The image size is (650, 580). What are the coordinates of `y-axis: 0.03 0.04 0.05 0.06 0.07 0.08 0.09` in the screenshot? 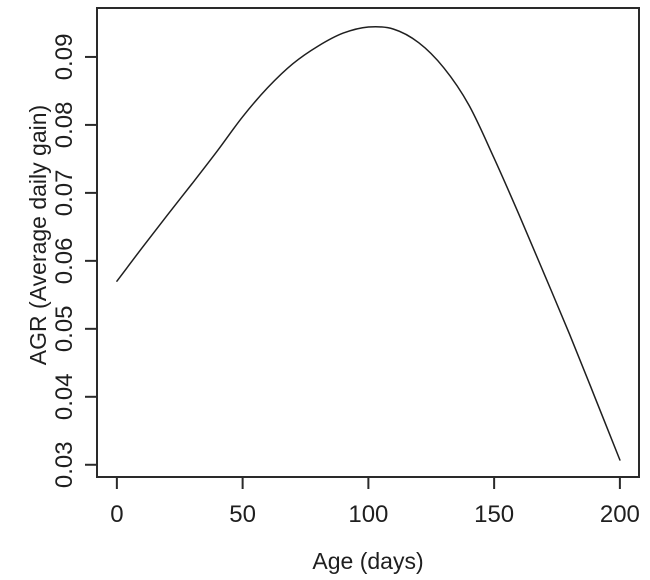 It's located at (74, 261).